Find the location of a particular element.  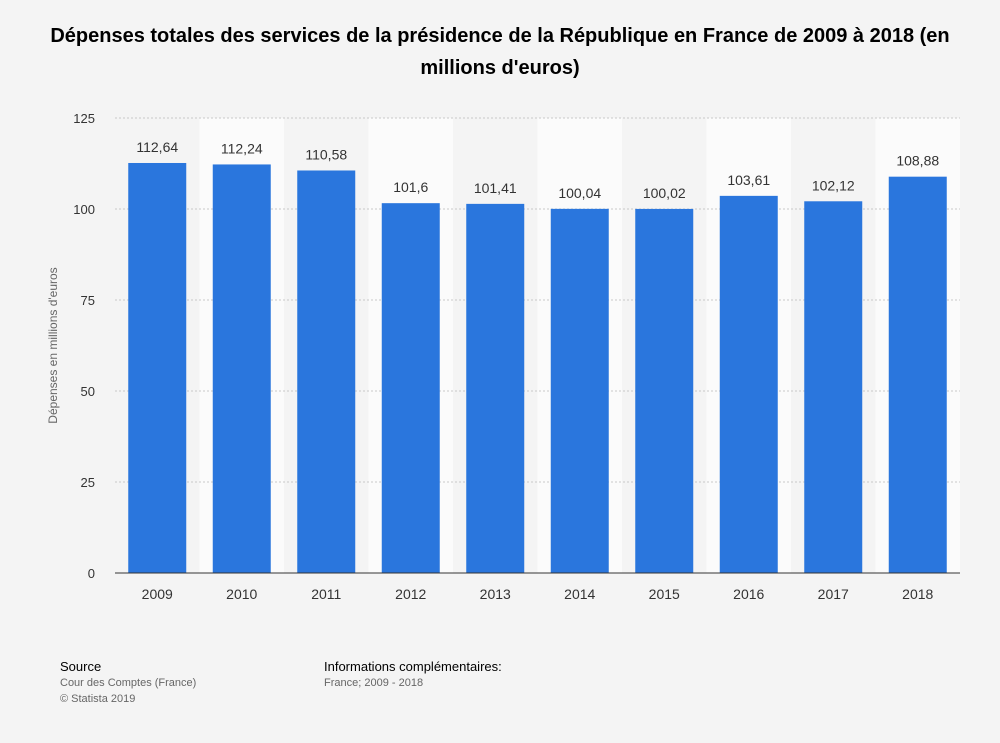

x-tick-label: 2010 is located at coordinates (241, 594).